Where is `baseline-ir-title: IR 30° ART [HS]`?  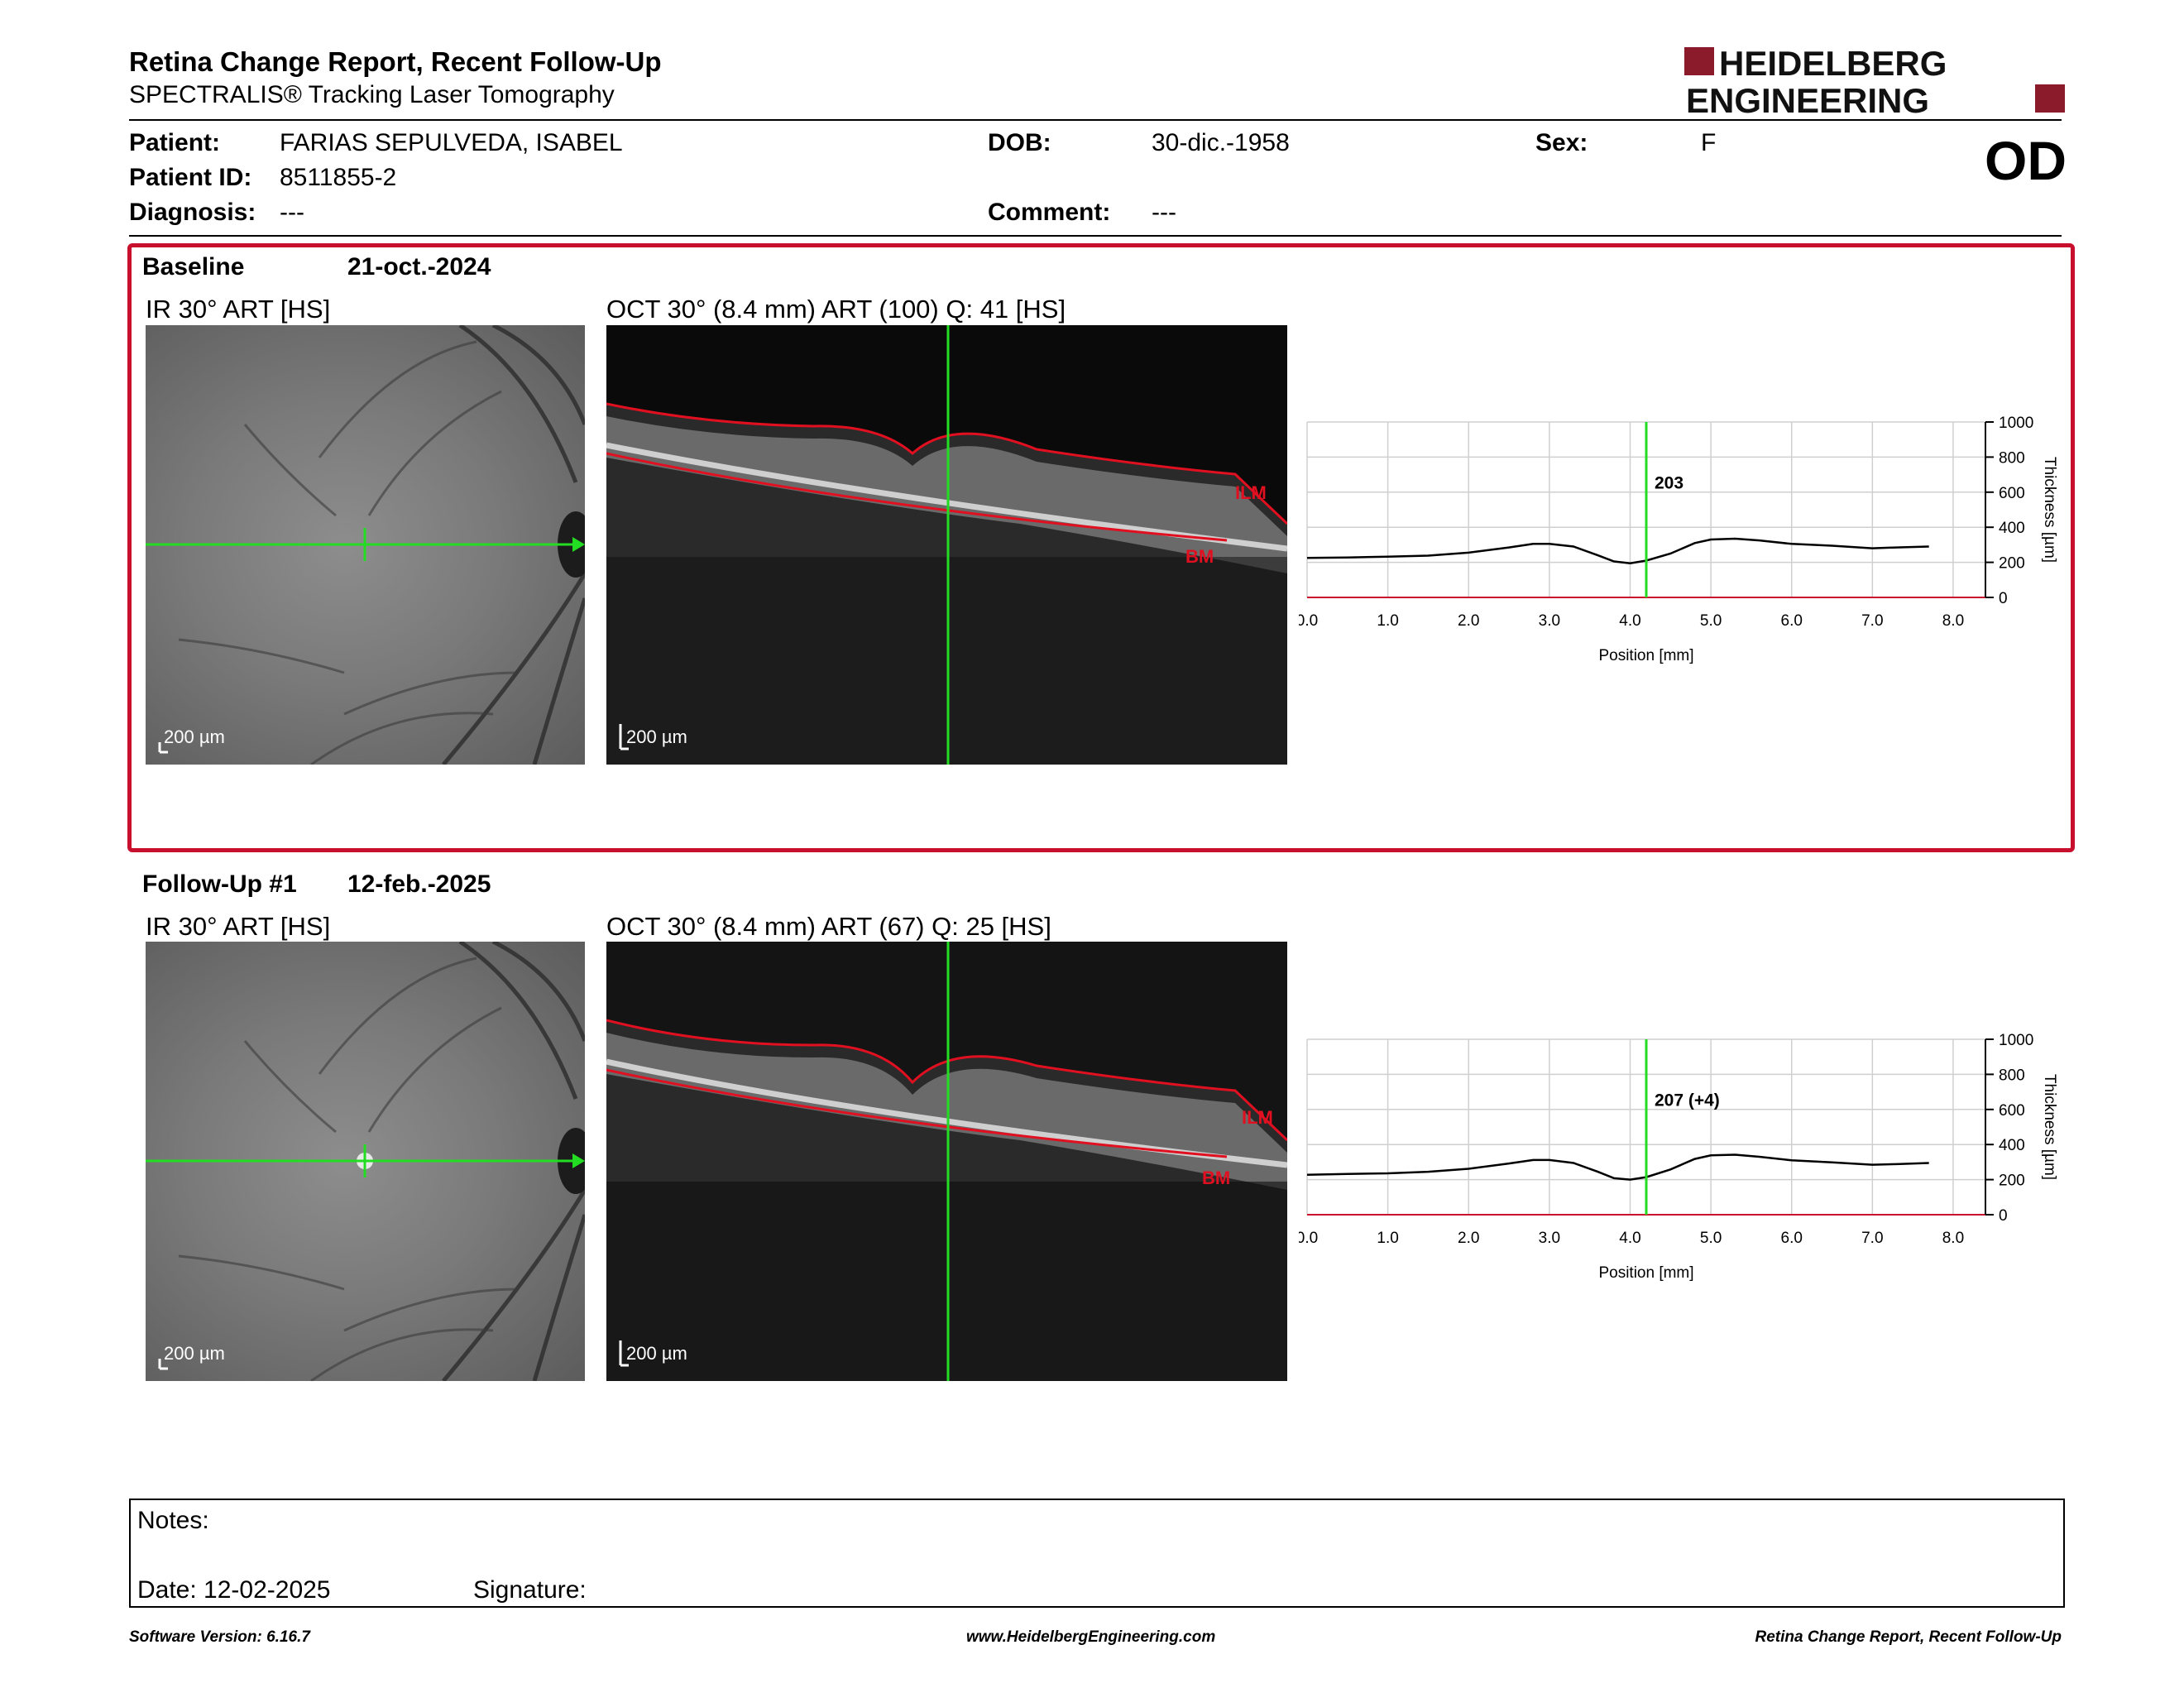
baseline-ir-title: IR 30° ART [HS] is located at coordinates (238, 309).